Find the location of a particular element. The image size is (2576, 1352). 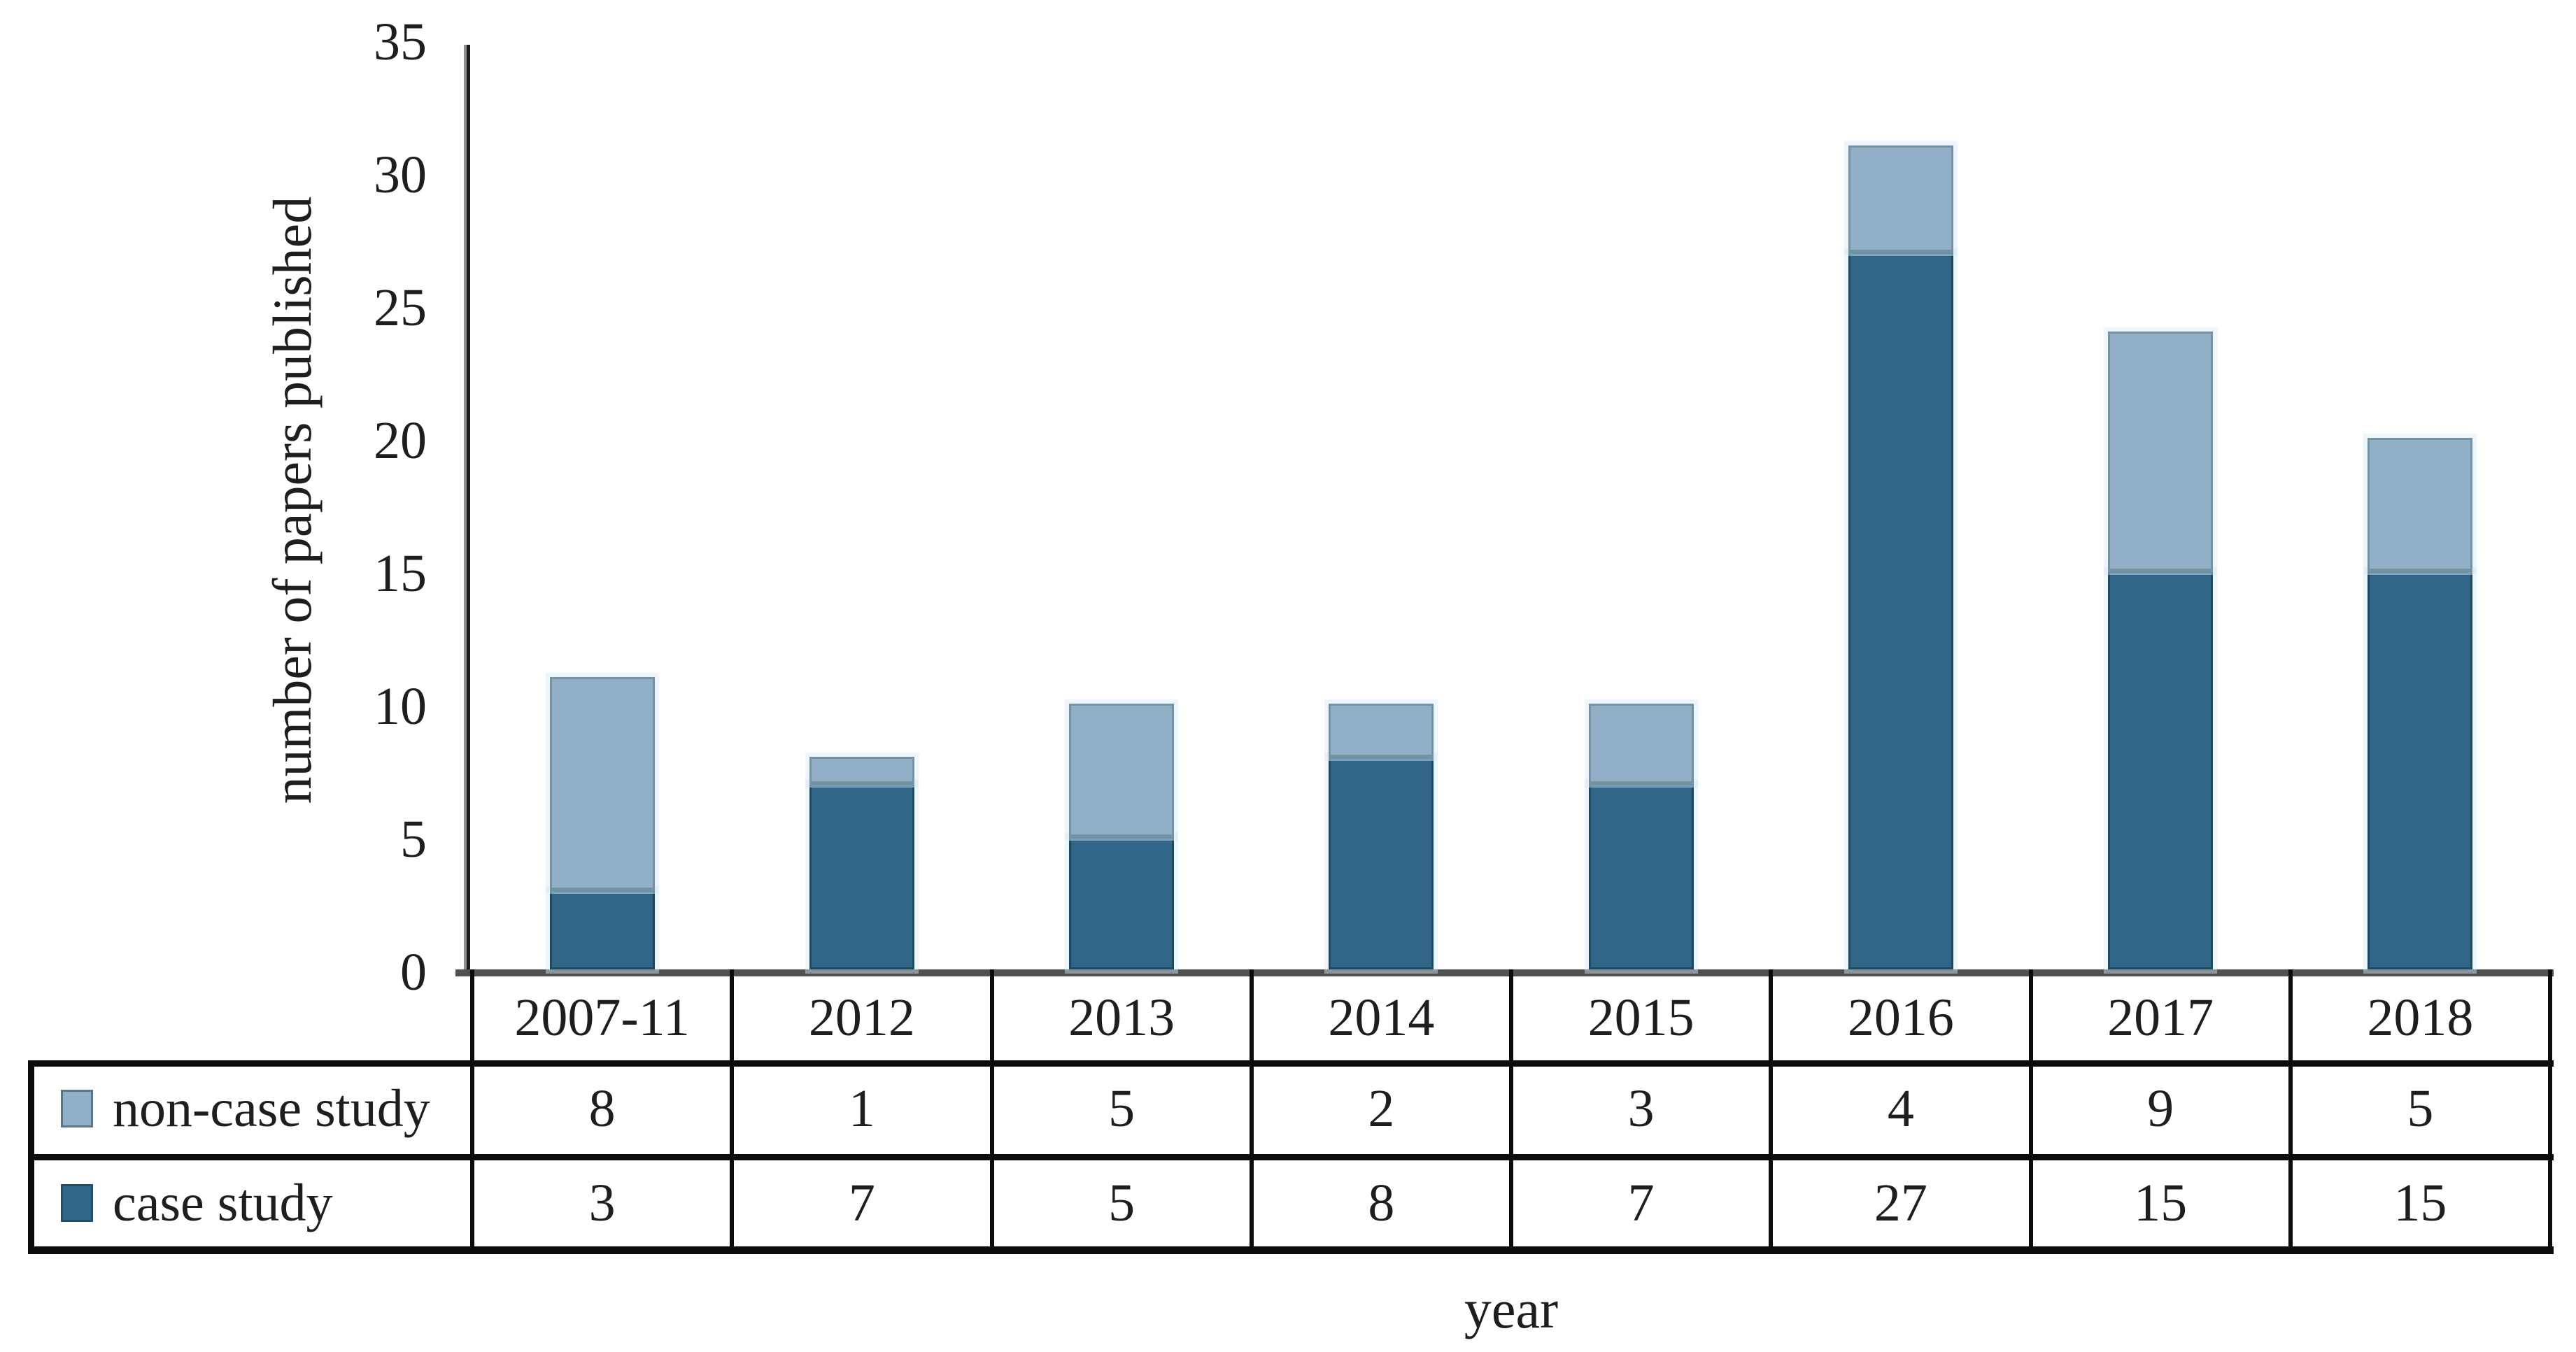

y-tick-label-25: 25 is located at coordinates (400, 307).